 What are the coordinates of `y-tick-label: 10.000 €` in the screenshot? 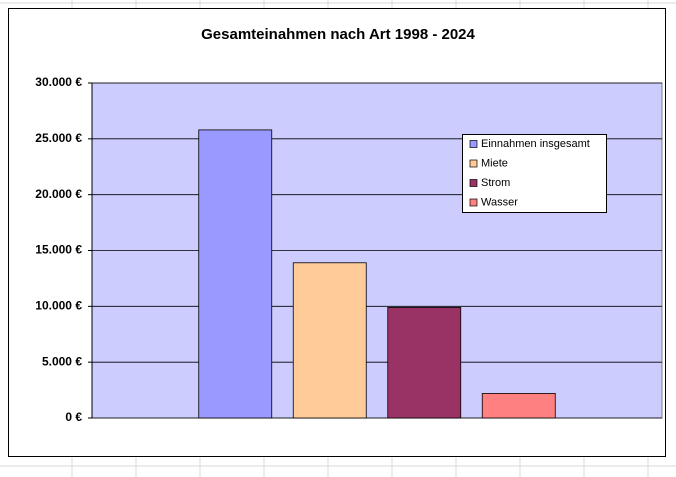 It's located at (58, 306).